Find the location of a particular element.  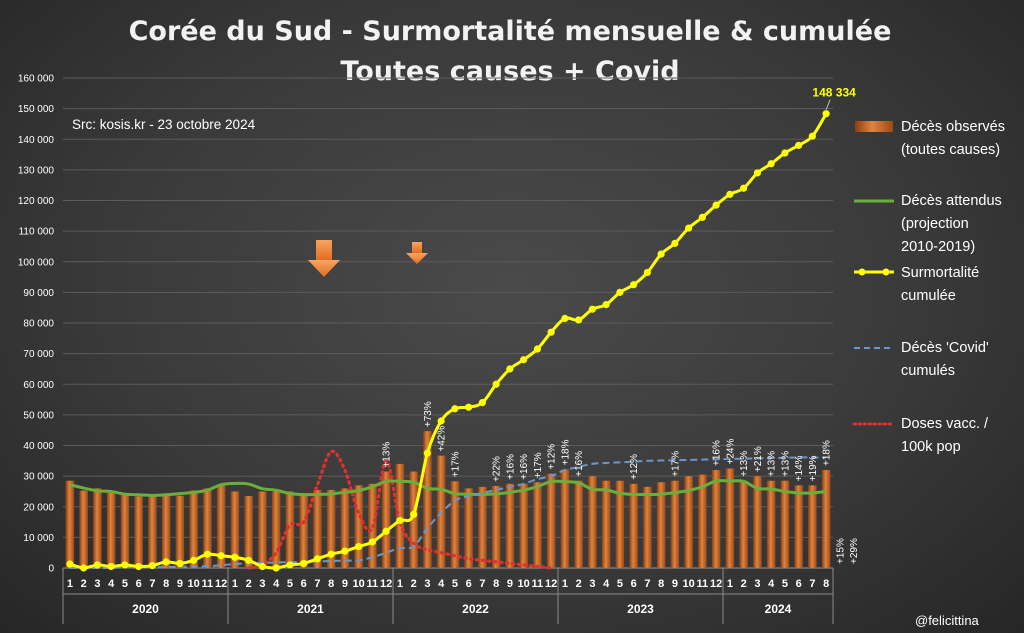

source-label: Src: kosis.kr - 23 octobre 2024 is located at coordinates (164, 124).